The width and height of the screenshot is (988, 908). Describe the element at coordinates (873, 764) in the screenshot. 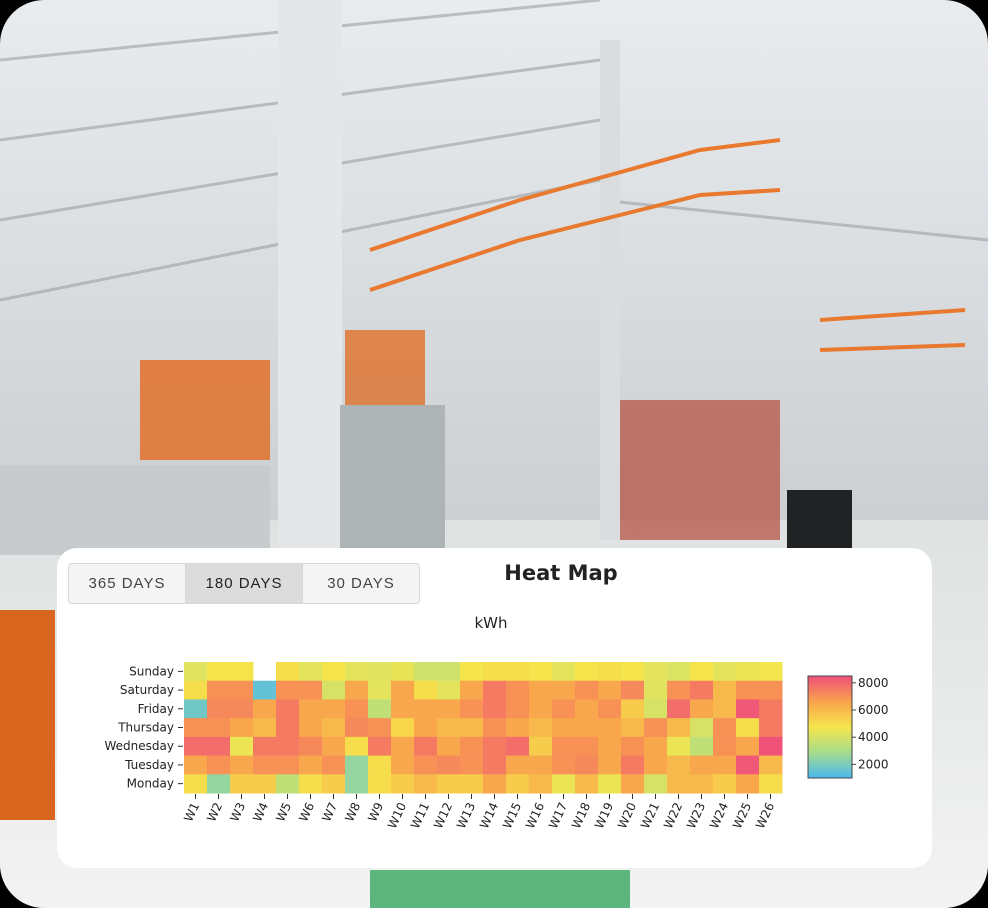

I see `colorbar-tick-label: 2000` at that location.